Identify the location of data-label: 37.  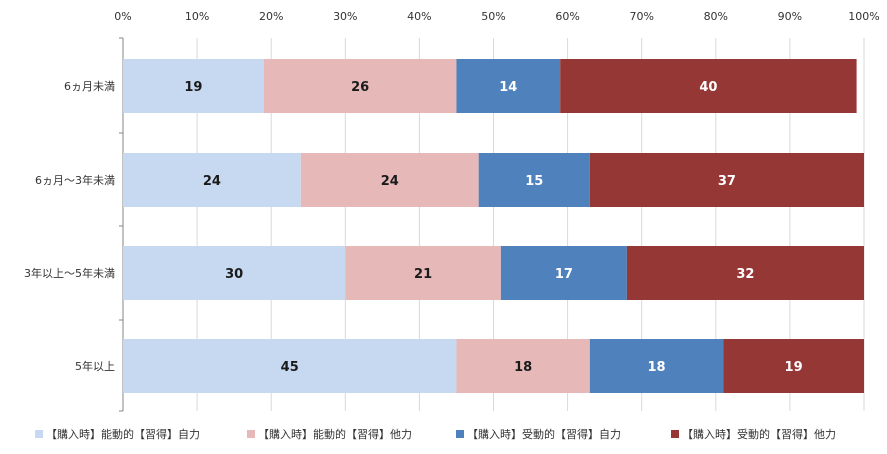
(727, 181).